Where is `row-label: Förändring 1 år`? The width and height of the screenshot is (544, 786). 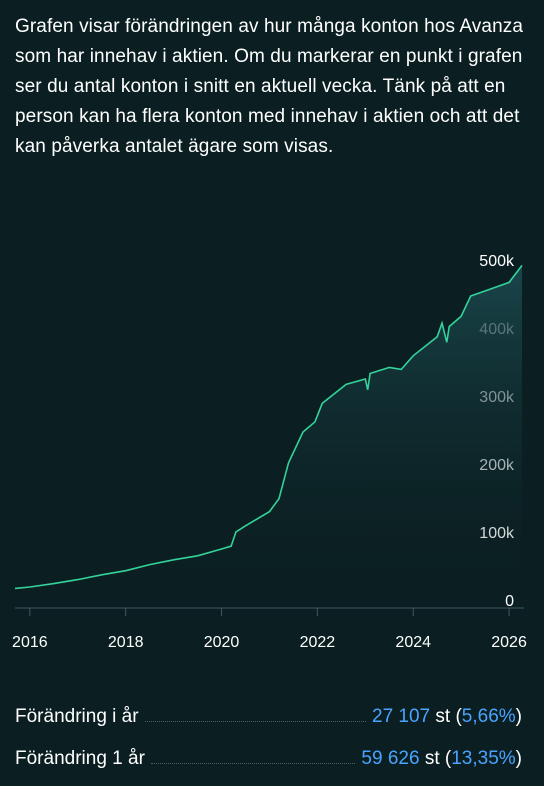
row-label: Förändring 1 år is located at coordinates (80, 758).